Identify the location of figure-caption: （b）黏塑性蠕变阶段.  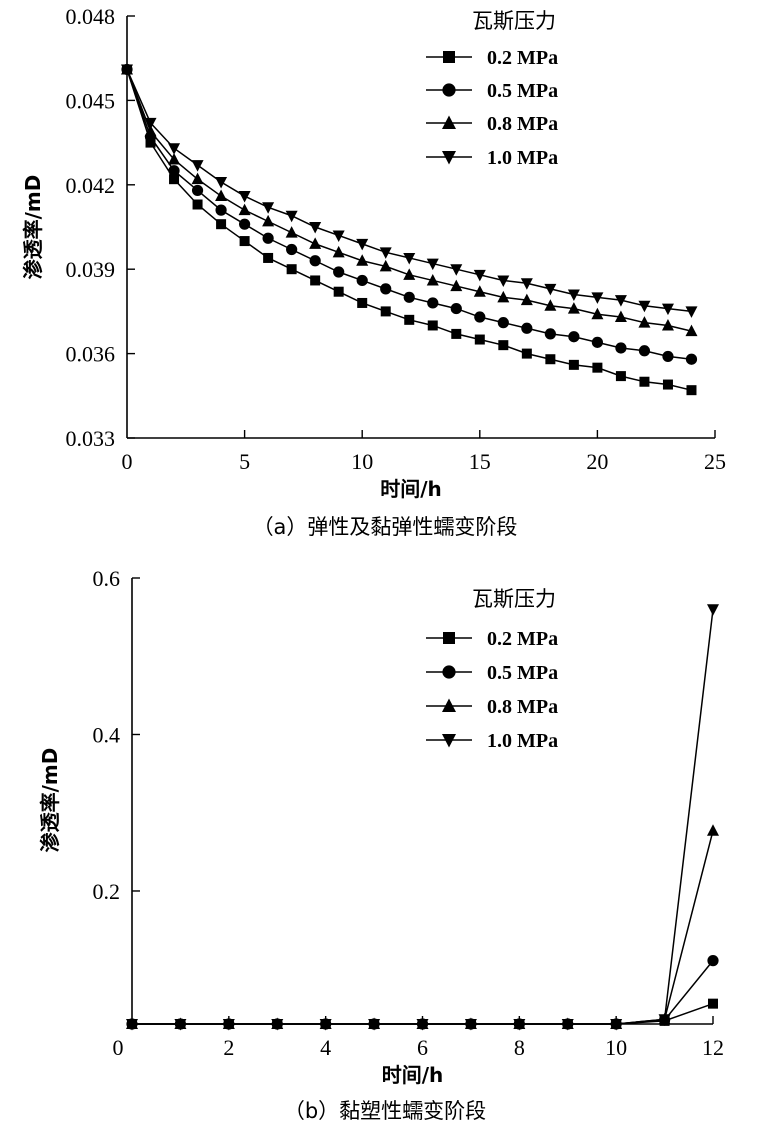
(385, 1111).